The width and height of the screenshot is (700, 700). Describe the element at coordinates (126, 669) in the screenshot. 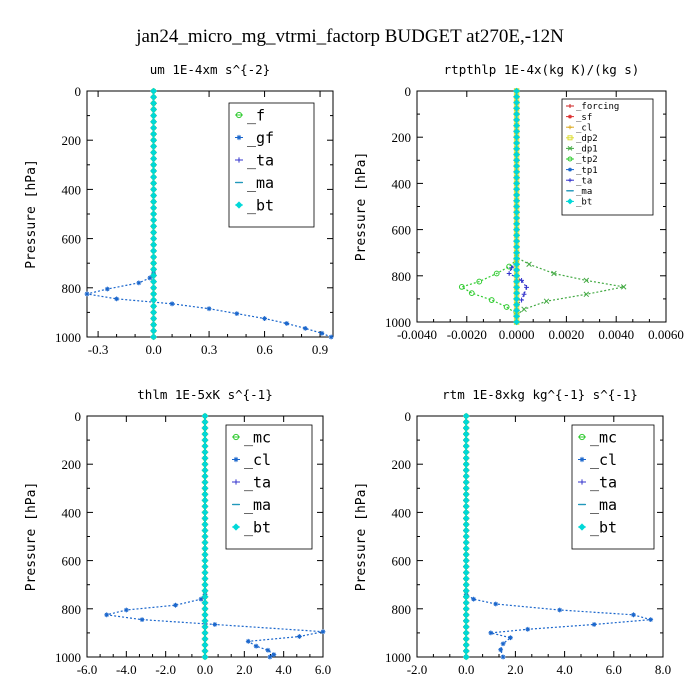

I see `x-tick-label: -4.0` at that location.